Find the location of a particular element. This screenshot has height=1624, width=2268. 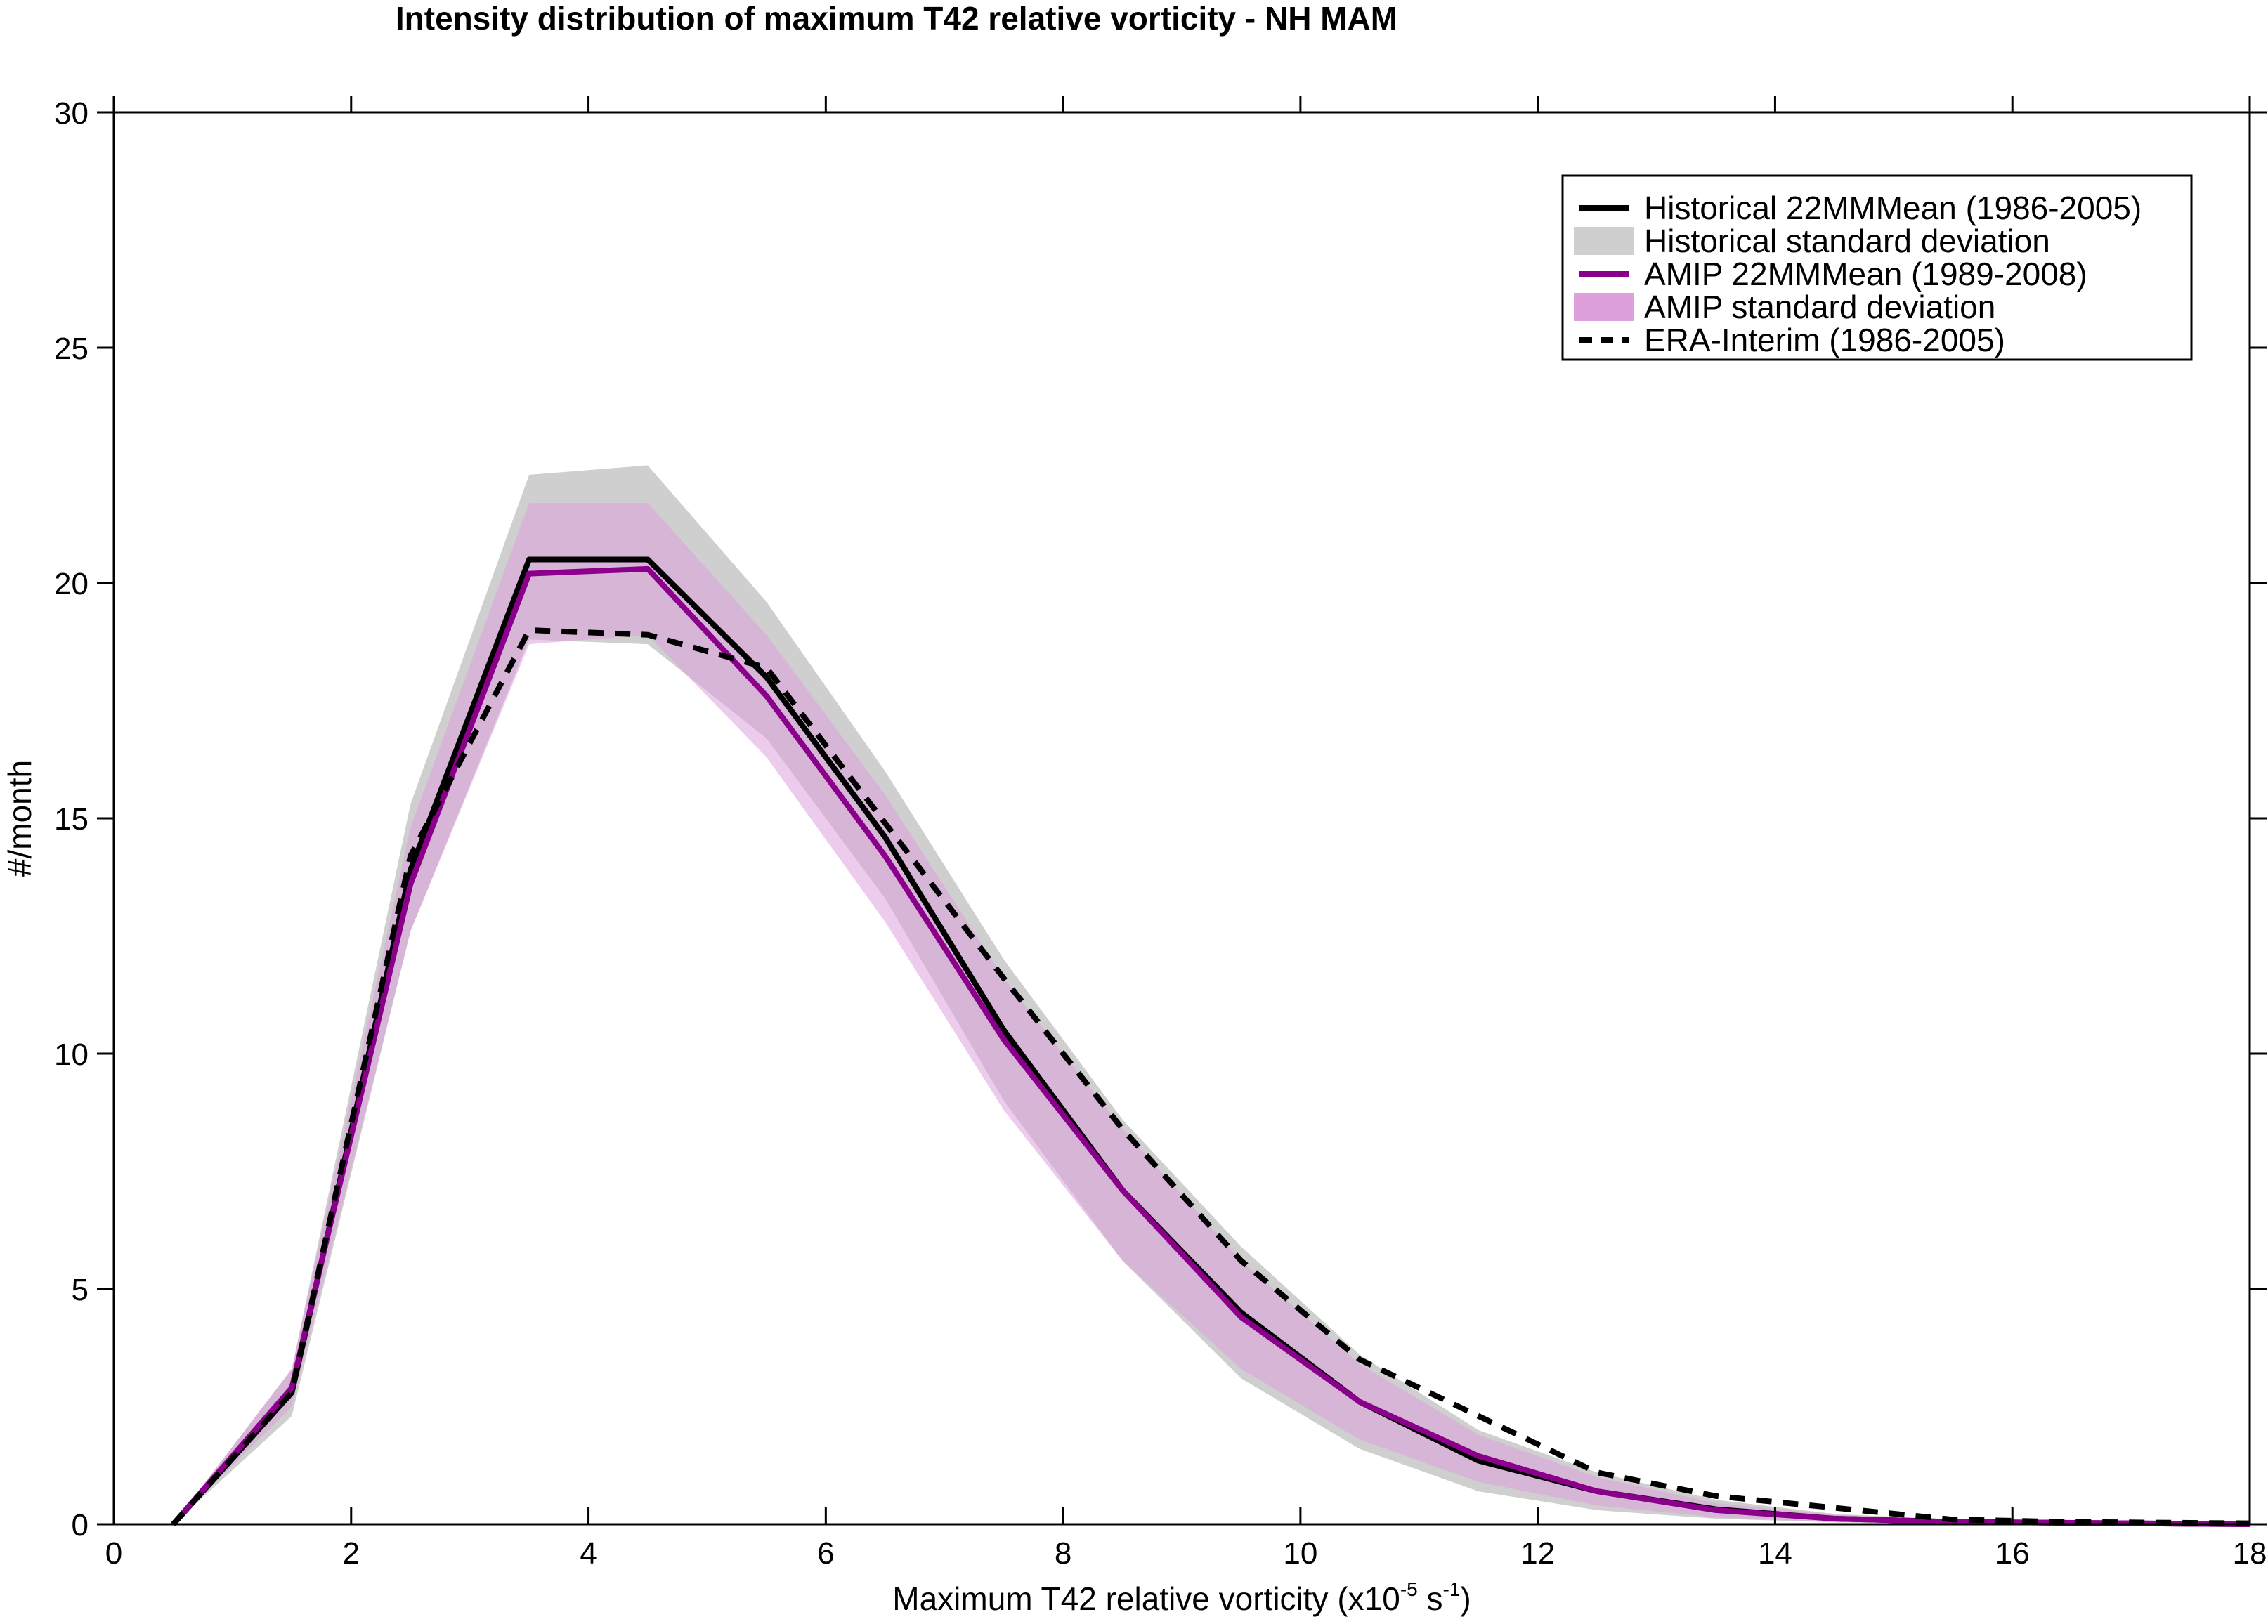

y-tick-label: 0 is located at coordinates (80, 1525).